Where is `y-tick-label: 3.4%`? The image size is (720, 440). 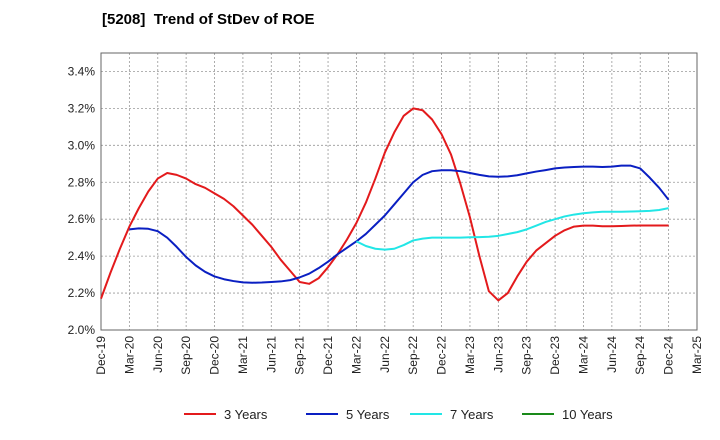 y-tick-label: 3.4% is located at coordinates (82, 71).